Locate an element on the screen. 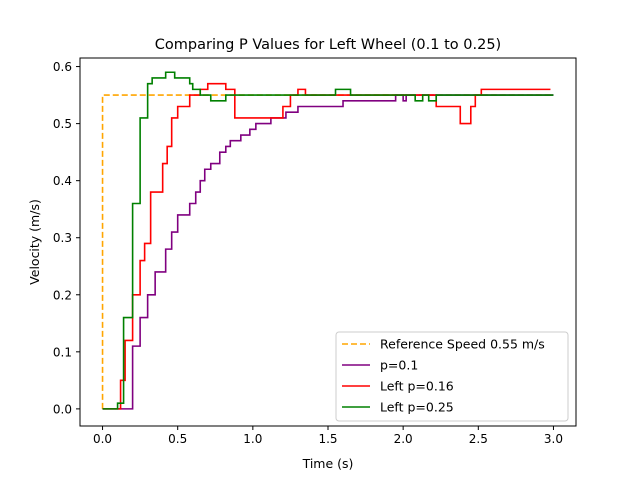 The width and height of the screenshot is (640, 480). legend-label: Reference Speed 0.55 m/s is located at coordinates (462, 344).